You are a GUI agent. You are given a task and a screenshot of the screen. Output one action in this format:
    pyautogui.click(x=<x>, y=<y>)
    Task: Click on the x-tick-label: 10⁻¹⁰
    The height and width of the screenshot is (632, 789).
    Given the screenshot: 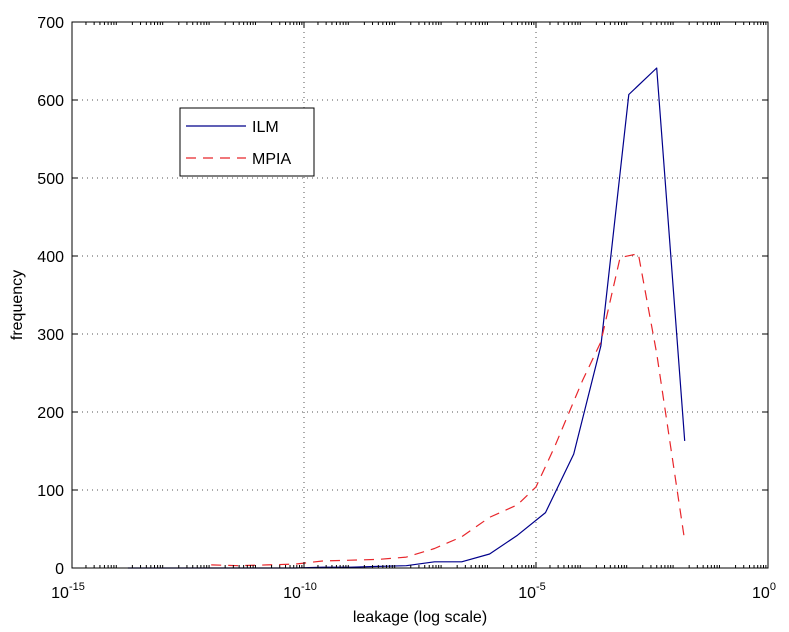 What is the action you would take?
    pyautogui.click(x=300, y=591)
    